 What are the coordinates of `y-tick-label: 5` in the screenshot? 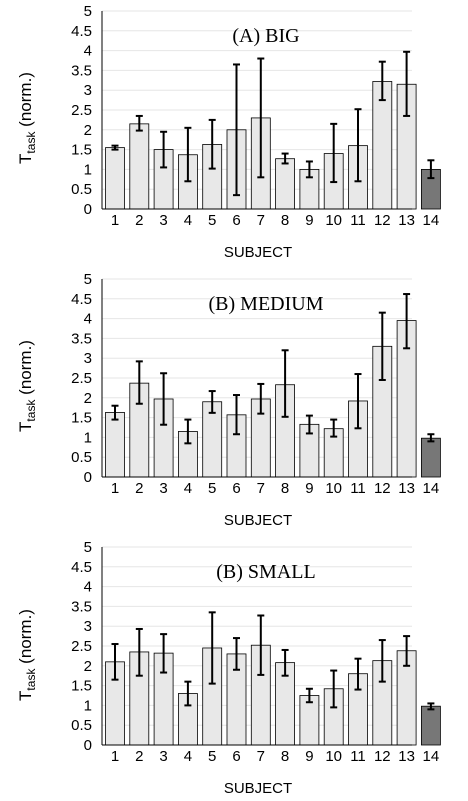 It's located at (88, 11).